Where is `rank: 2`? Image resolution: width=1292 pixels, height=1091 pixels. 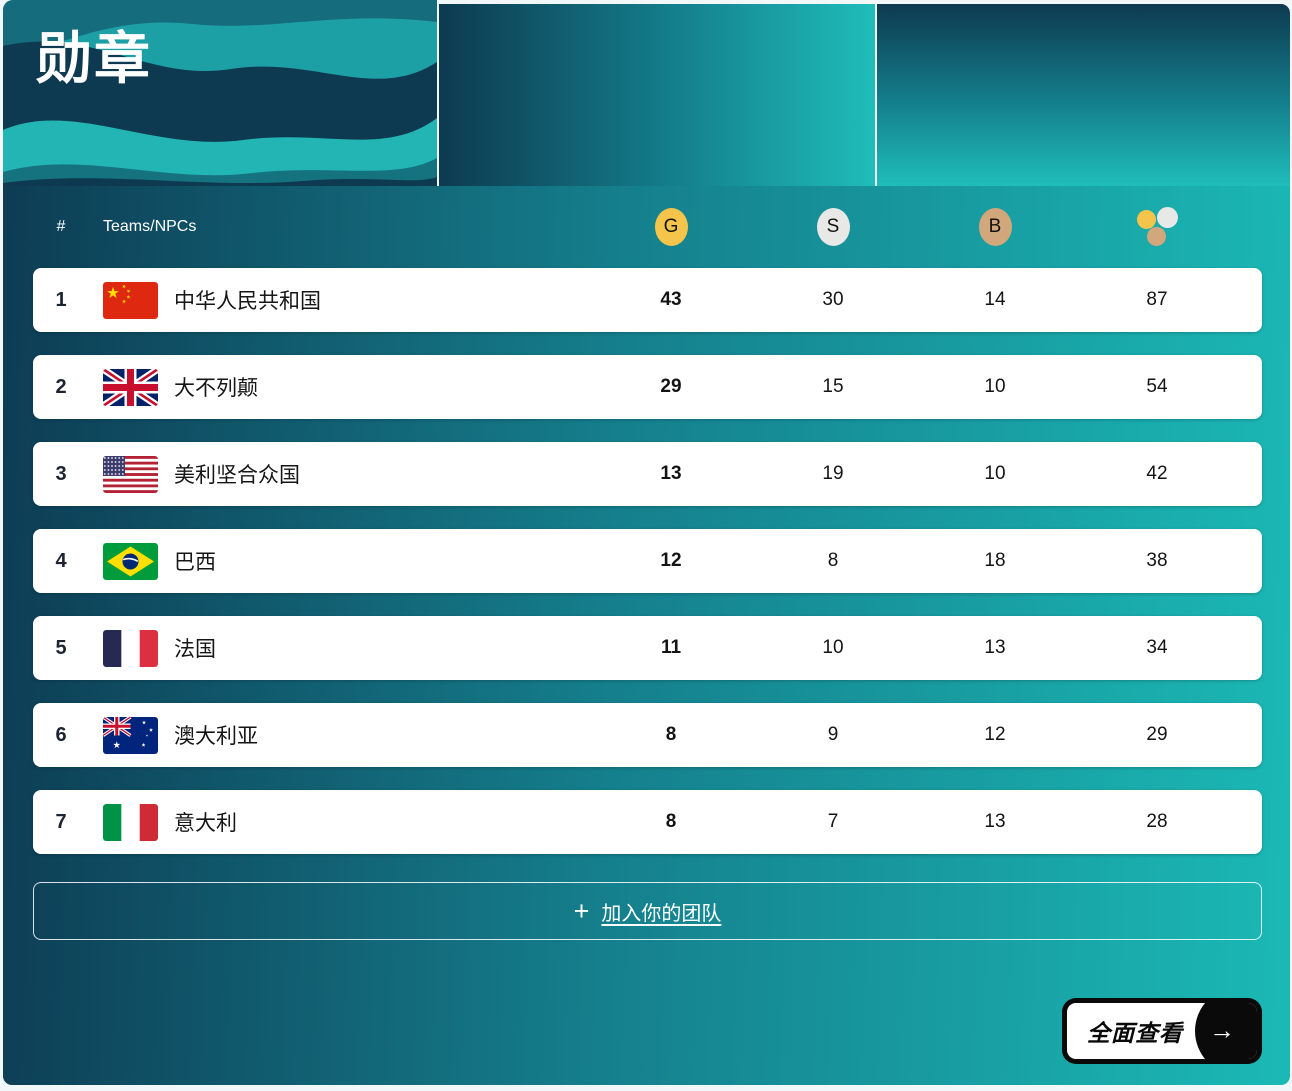
rank: 2 is located at coordinates (61, 386).